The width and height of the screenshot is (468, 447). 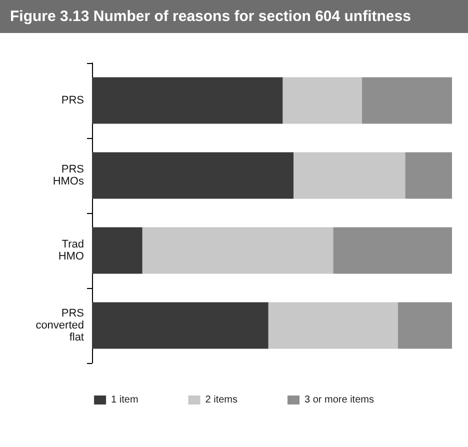 What do you see at coordinates (71, 250) in the screenshot?
I see `y-tick-label: Trad HMO` at bounding box center [71, 250].